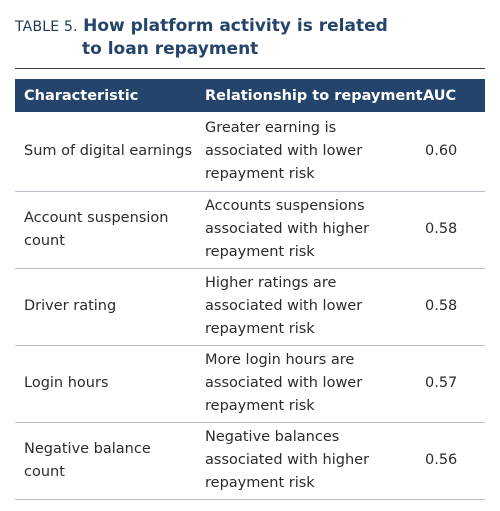 The width and height of the screenshot is (500, 511). Describe the element at coordinates (105, 384) in the screenshot. I see `cell-characteristic: Login hours` at that location.